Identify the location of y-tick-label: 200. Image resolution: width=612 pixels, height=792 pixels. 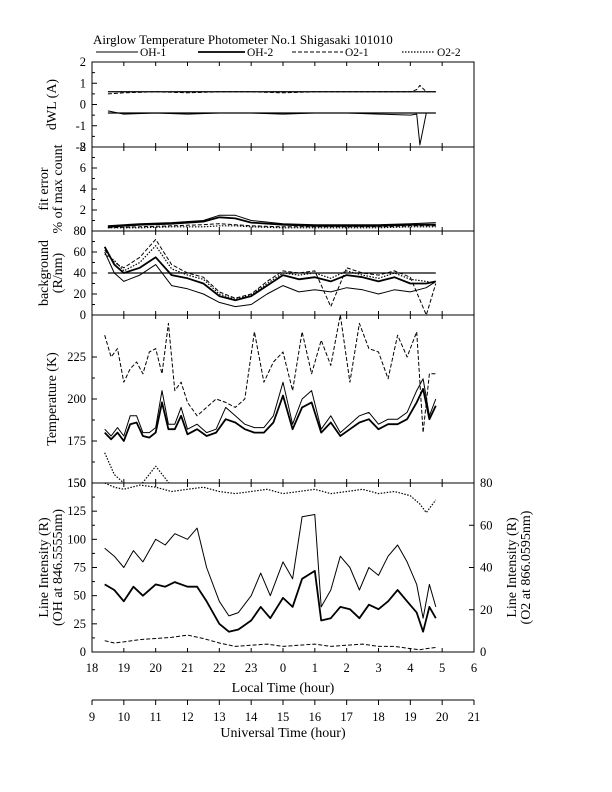
(76, 399).